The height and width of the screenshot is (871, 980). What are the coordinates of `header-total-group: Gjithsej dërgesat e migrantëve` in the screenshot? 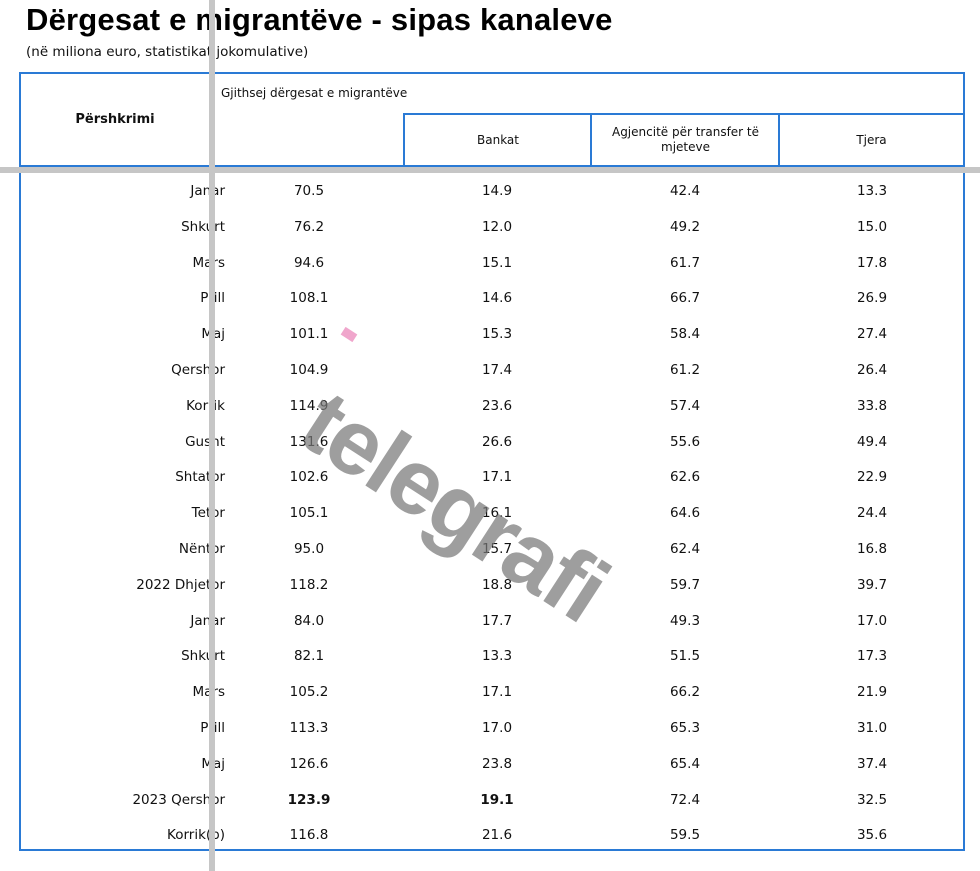 It's located at (314, 93).